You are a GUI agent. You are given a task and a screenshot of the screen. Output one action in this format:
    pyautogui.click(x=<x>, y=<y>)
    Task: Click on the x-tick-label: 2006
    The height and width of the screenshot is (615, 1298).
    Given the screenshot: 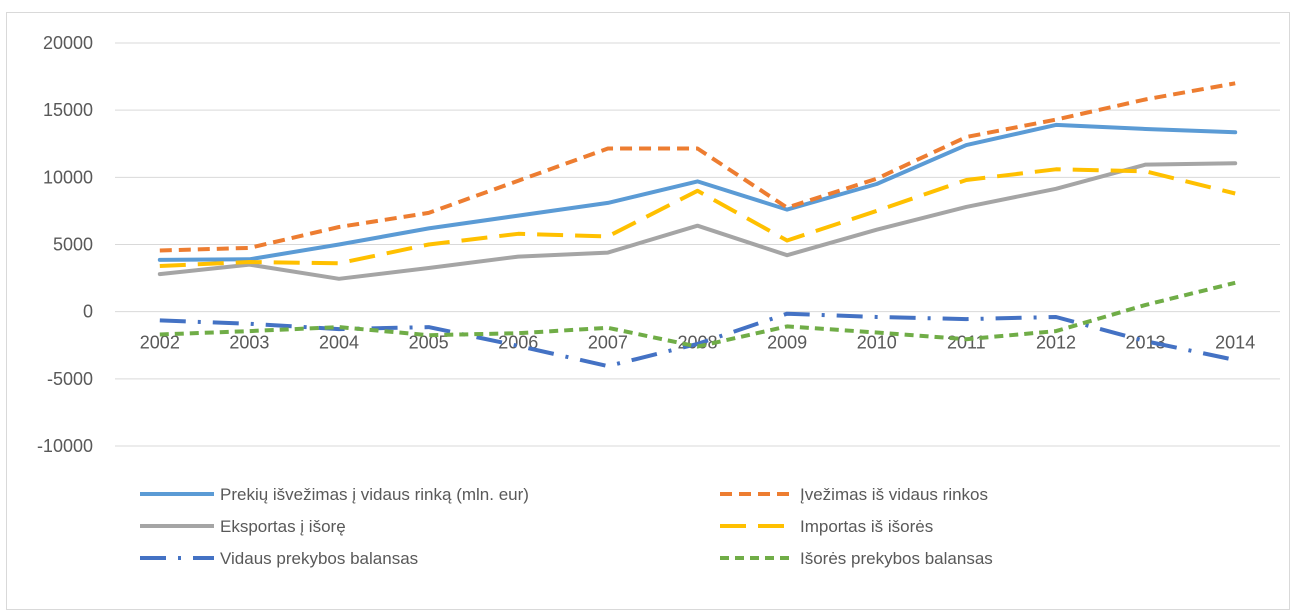 What is the action you would take?
    pyautogui.click(x=518, y=343)
    